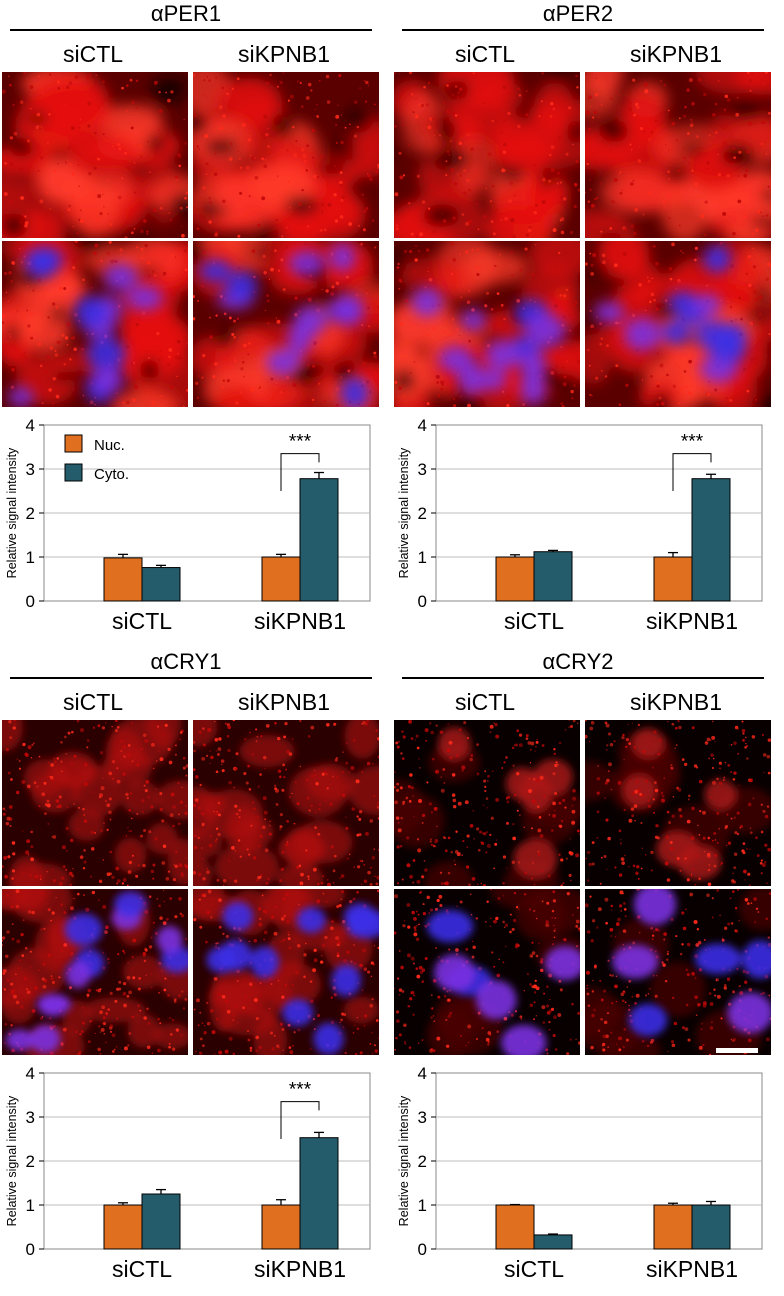  What do you see at coordinates (737, 1050) in the screenshot?
I see `scale-bar` at bounding box center [737, 1050].